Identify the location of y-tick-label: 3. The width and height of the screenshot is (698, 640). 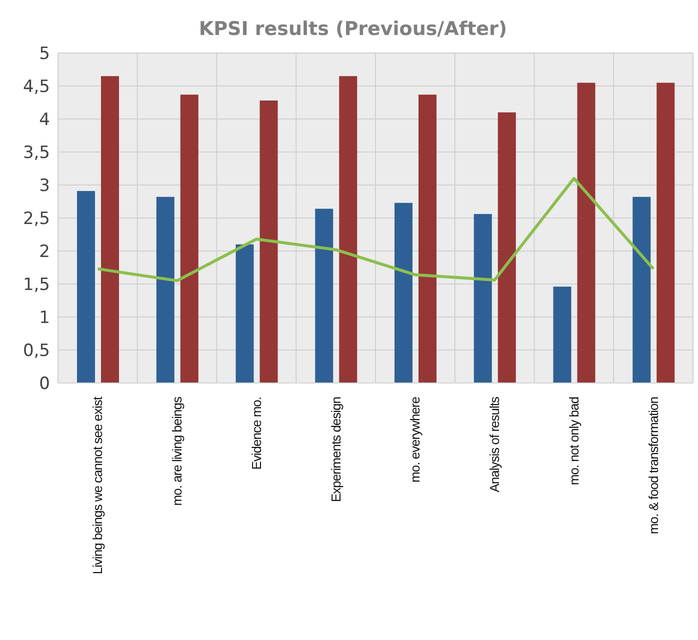
(44, 186).